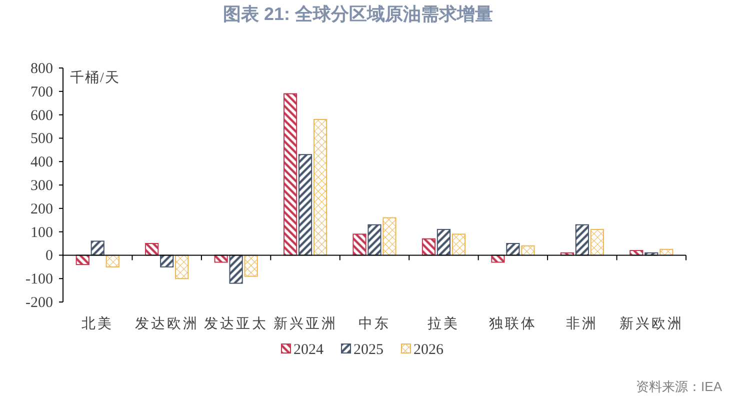 The width and height of the screenshot is (741, 401). I want to click on x-tick-label: 独联体, so click(512, 324).